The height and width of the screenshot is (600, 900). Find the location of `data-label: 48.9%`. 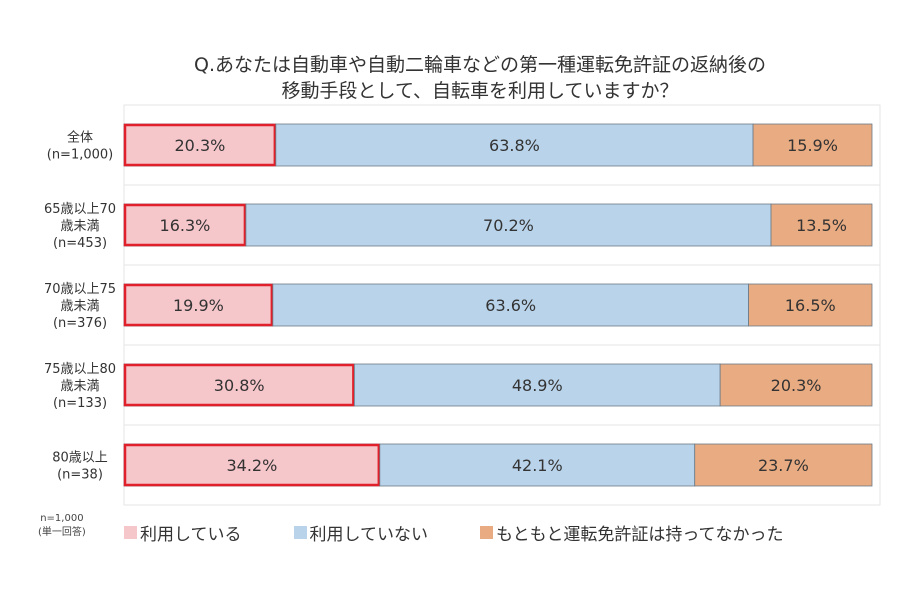

data-label: 48.9% is located at coordinates (537, 385).